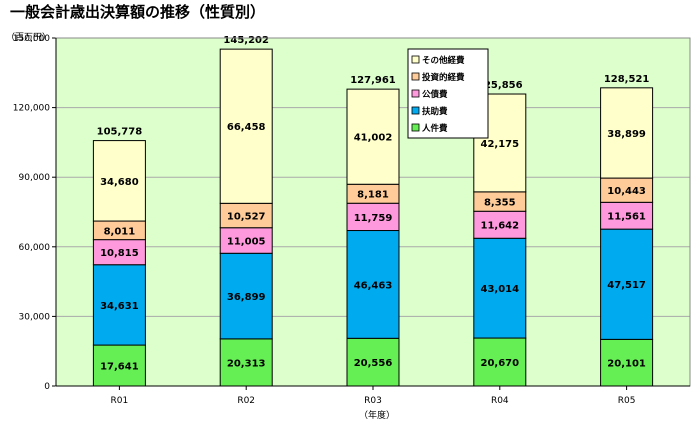  I want to click on chart-title: 一般会計歳出決算額の推移（性質別）, so click(137, 12).